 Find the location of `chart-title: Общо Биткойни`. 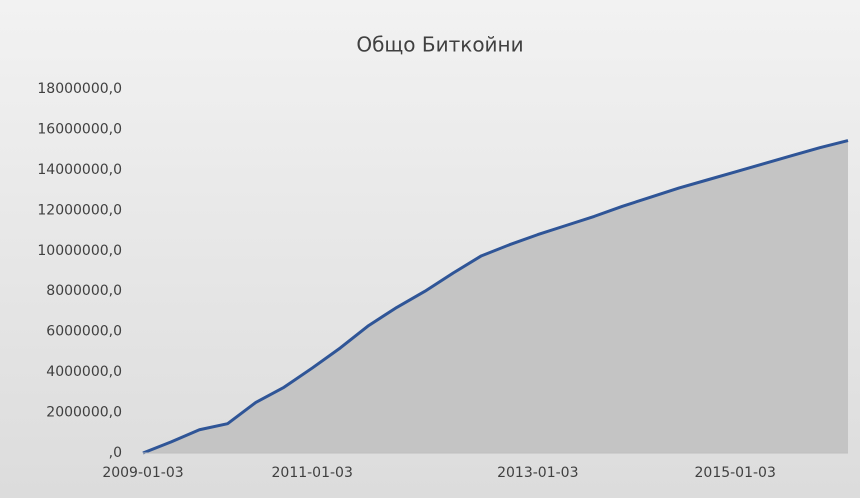

chart-title: Общо Биткойни is located at coordinates (439, 45).